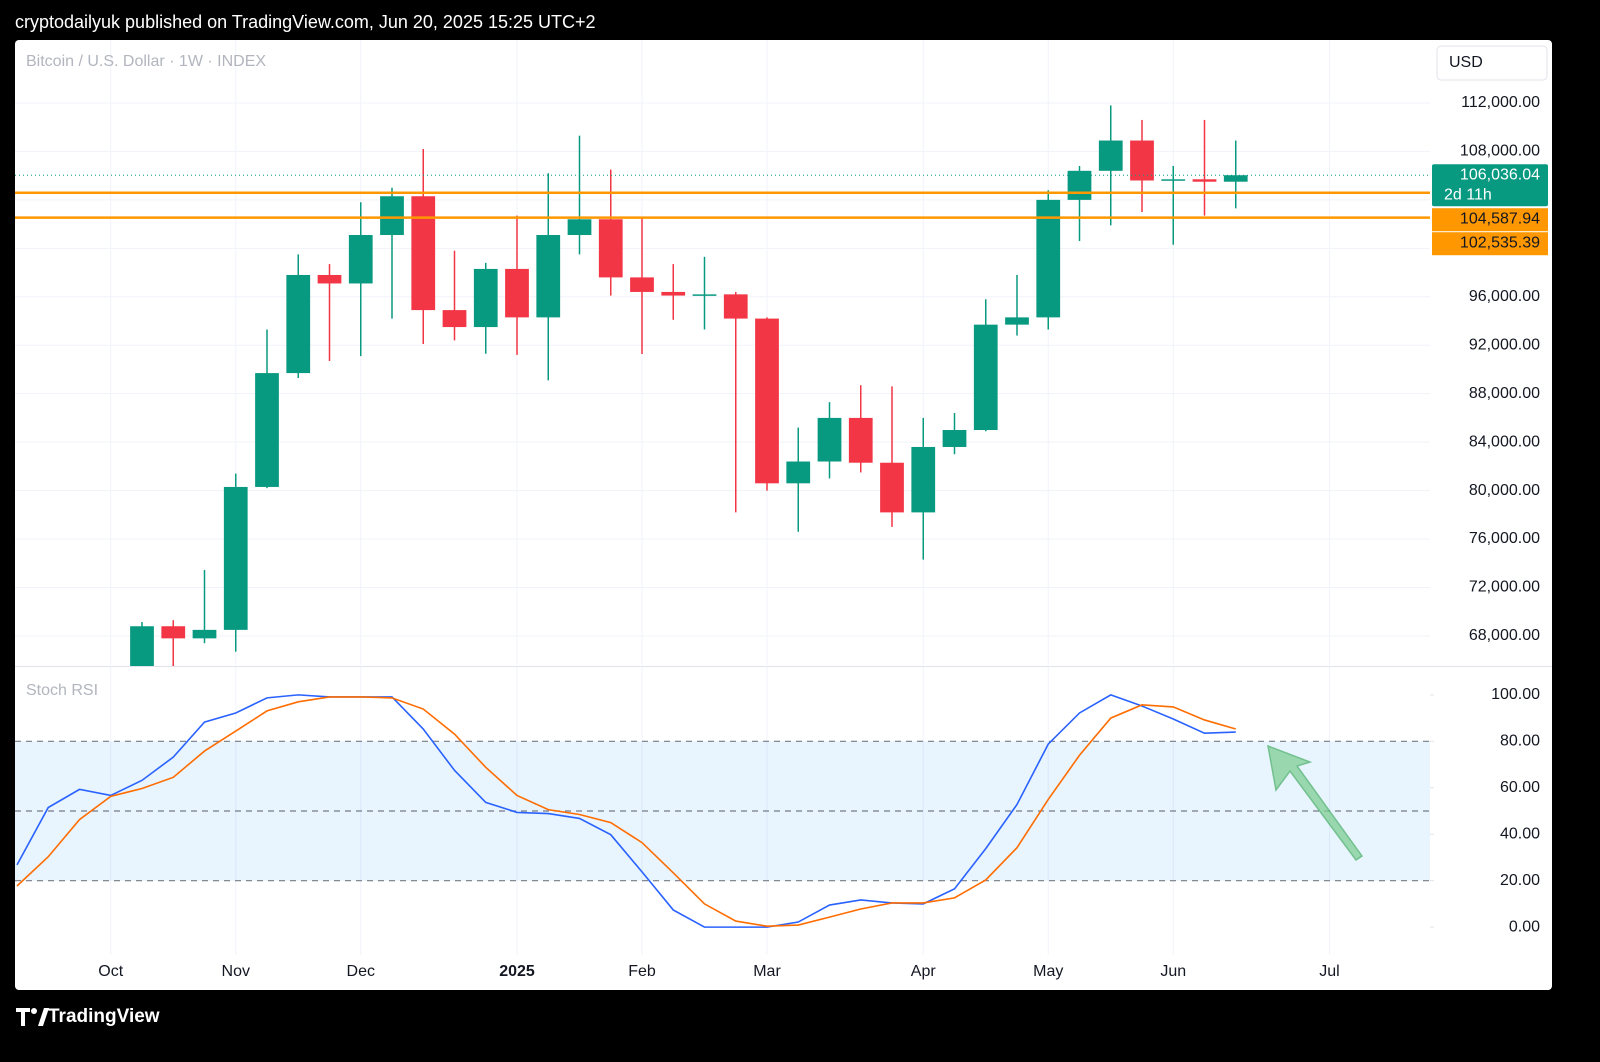 The height and width of the screenshot is (1062, 1600). I want to click on x-tick-label: Dec, so click(361, 971).